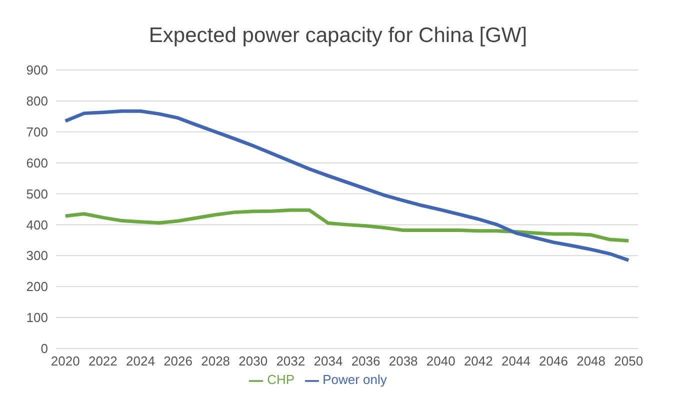  I want to click on x-tick-label: 2020, so click(65, 361).